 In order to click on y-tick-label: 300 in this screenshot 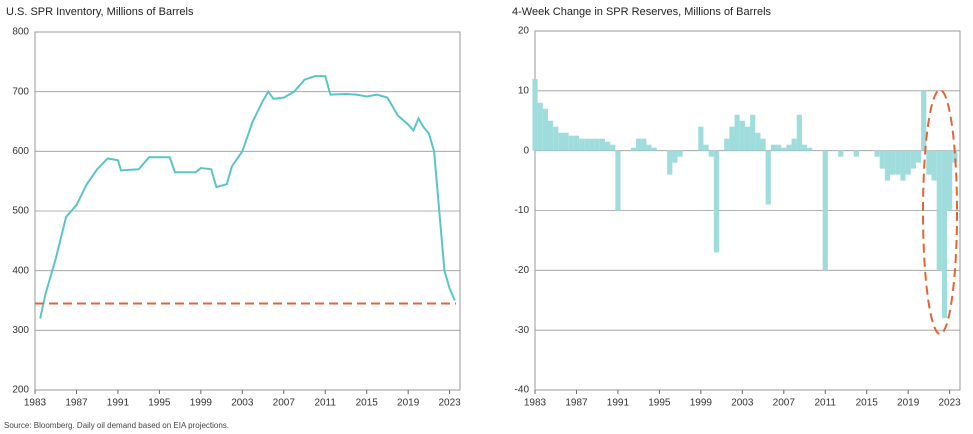, I will do `click(20, 330)`.